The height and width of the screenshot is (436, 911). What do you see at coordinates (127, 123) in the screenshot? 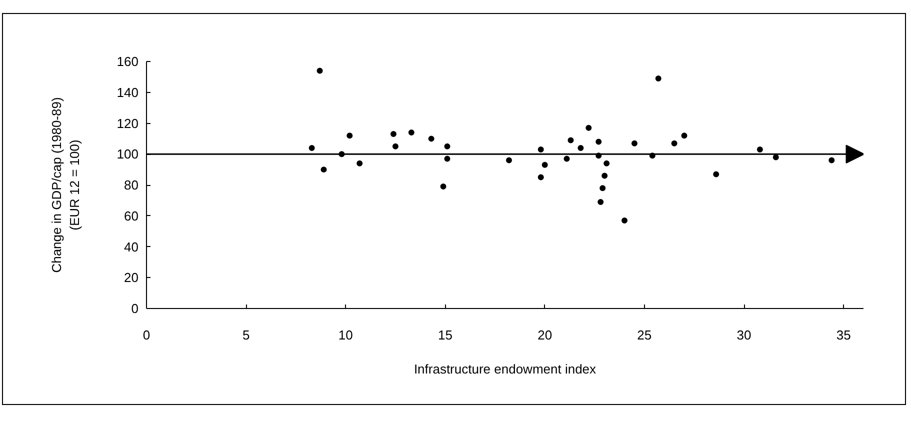
I see `y-tick-label: 120` at bounding box center [127, 123].